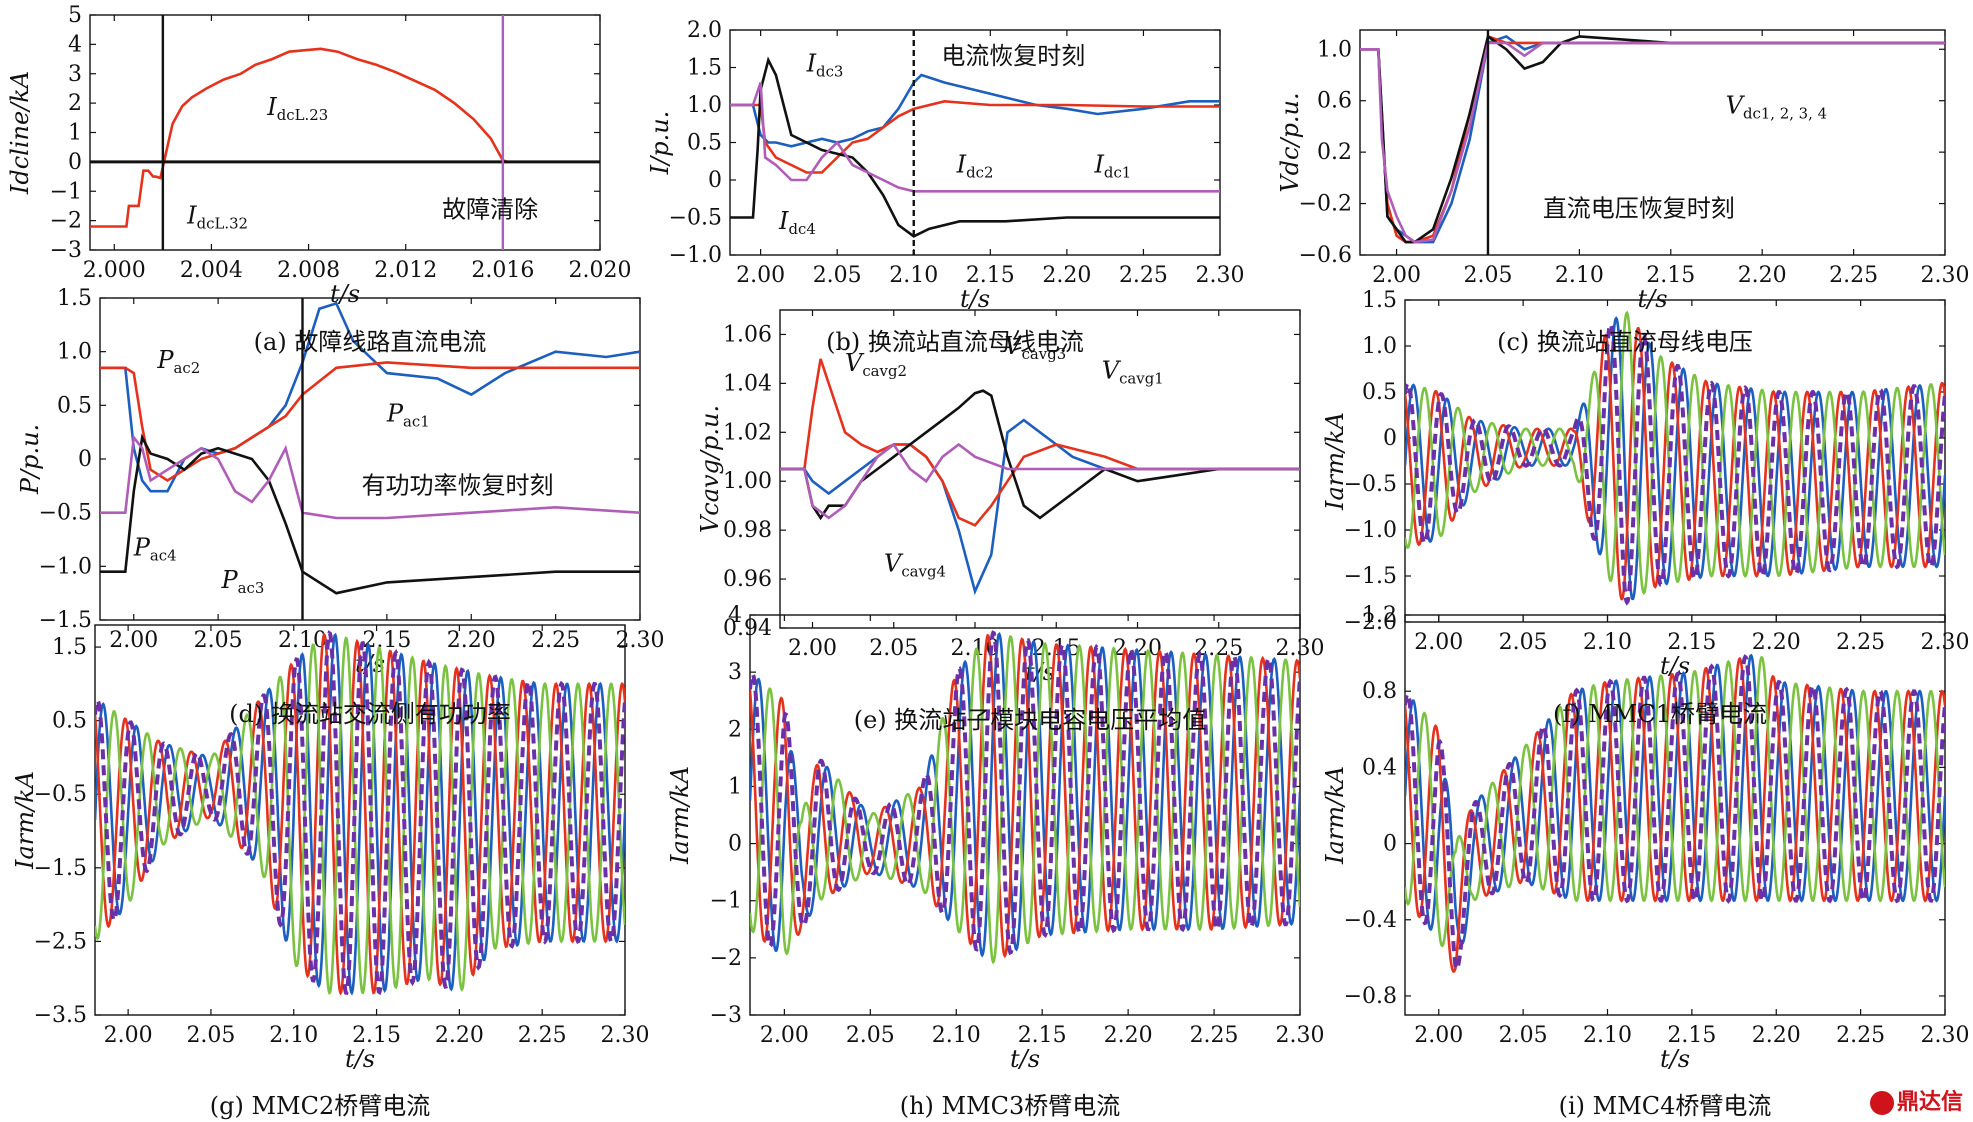 This screenshot has width=1973, height=1122. What do you see at coordinates (825, 64) in the screenshot?
I see `annotation-label: Idc3` at bounding box center [825, 64].